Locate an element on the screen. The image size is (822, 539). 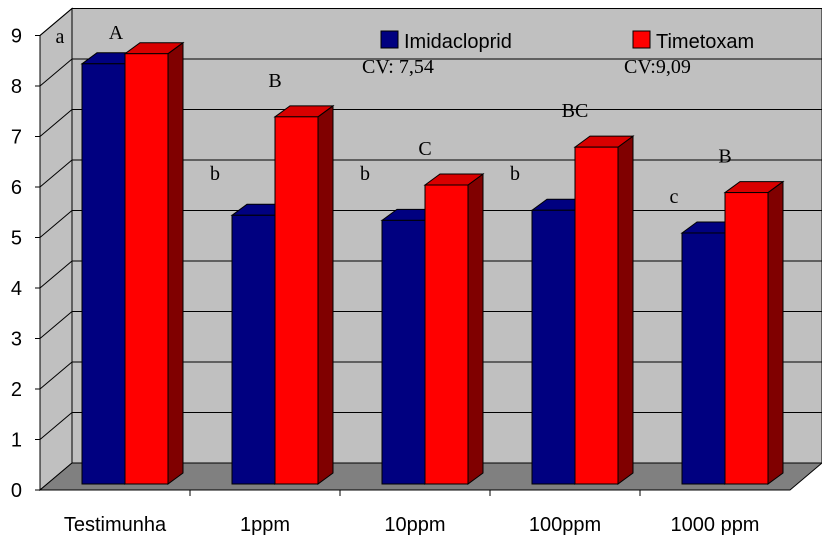
y-tick-label: 1 is located at coordinates (16, 441).